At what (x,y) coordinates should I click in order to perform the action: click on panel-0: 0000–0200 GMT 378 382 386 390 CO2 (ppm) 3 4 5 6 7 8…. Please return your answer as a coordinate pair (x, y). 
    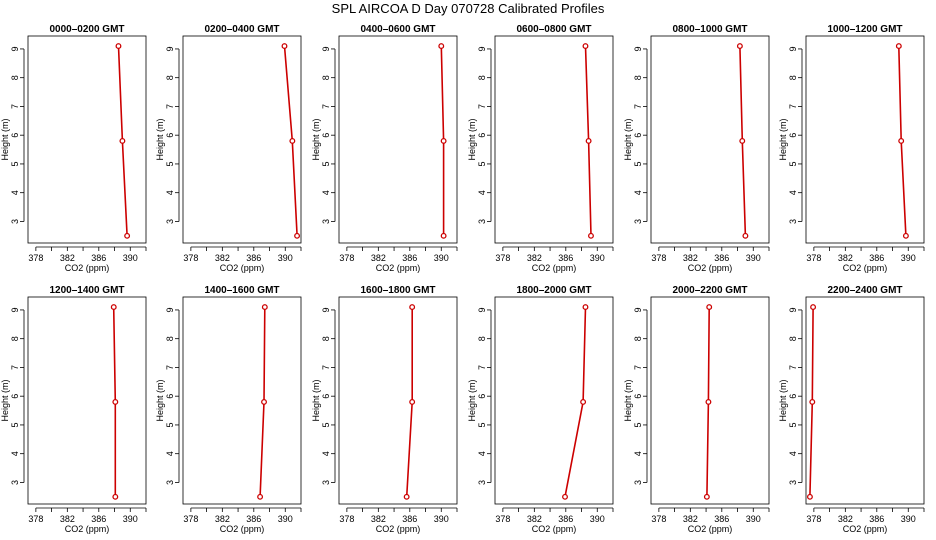
    Looking at the image, I should click on (73, 148).